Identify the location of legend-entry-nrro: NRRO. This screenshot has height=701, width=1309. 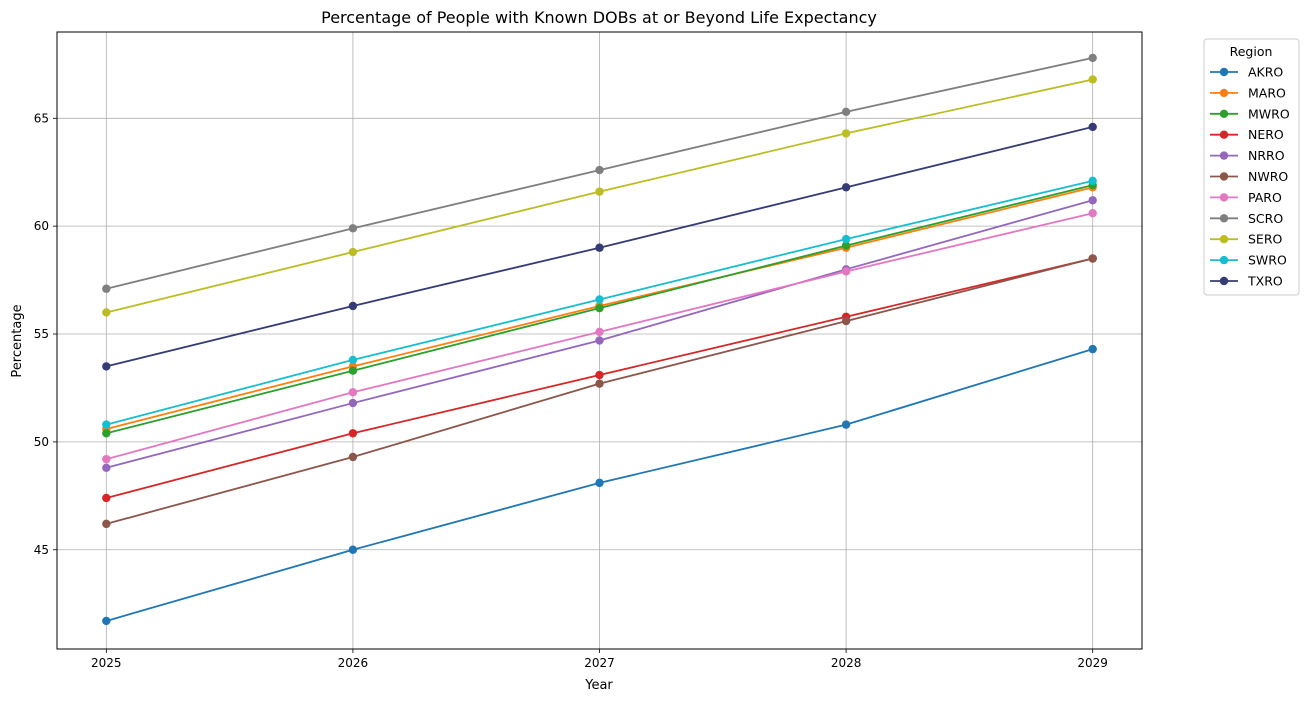
(1247, 155).